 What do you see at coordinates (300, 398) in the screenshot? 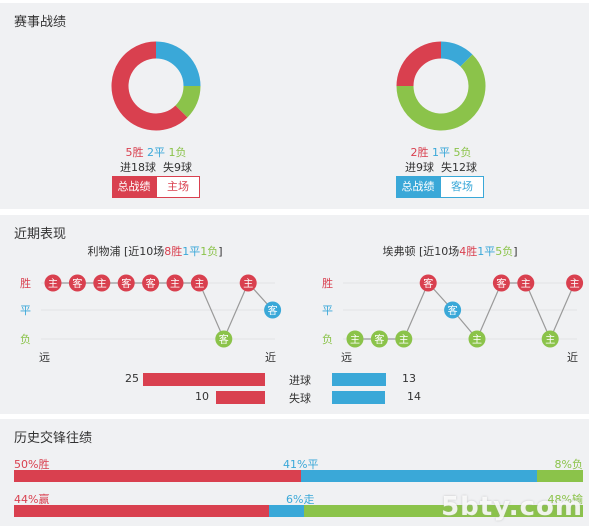
I see `goals-conceded-label: 失球` at bounding box center [300, 398].